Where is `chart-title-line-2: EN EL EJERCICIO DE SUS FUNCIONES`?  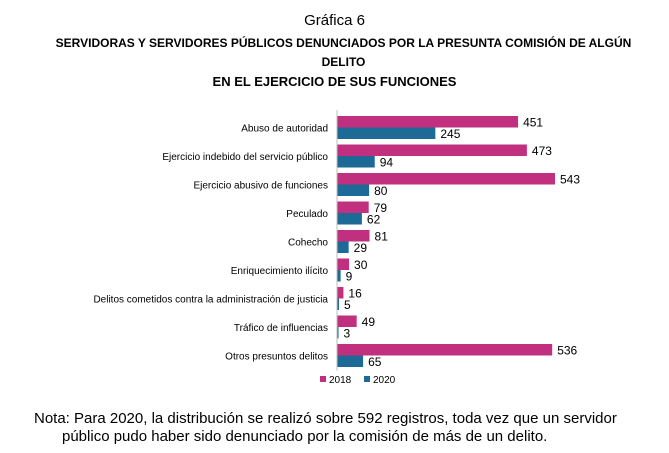 chart-title-line-2: EN EL EJERCICIO DE SUS FUNCIONES is located at coordinates (334, 81).